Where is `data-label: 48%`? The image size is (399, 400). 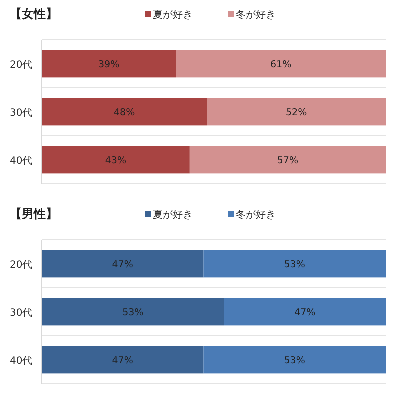 data-label: 48% is located at coordinates (125, 113).